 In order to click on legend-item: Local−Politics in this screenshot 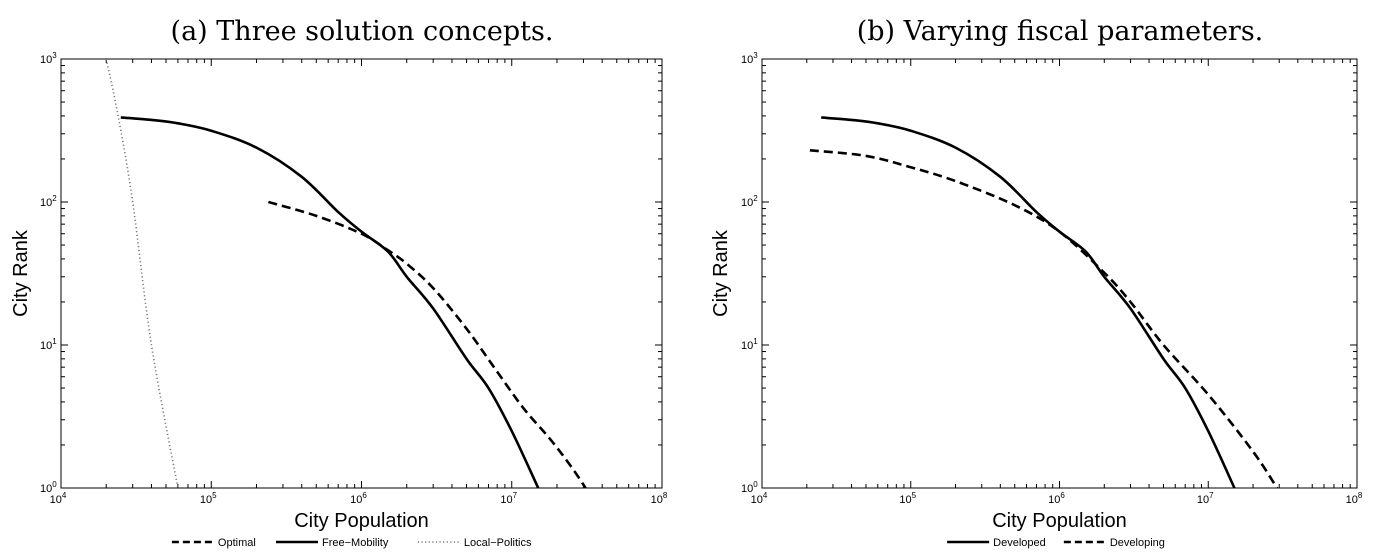, I will do `click(474, 543)`.